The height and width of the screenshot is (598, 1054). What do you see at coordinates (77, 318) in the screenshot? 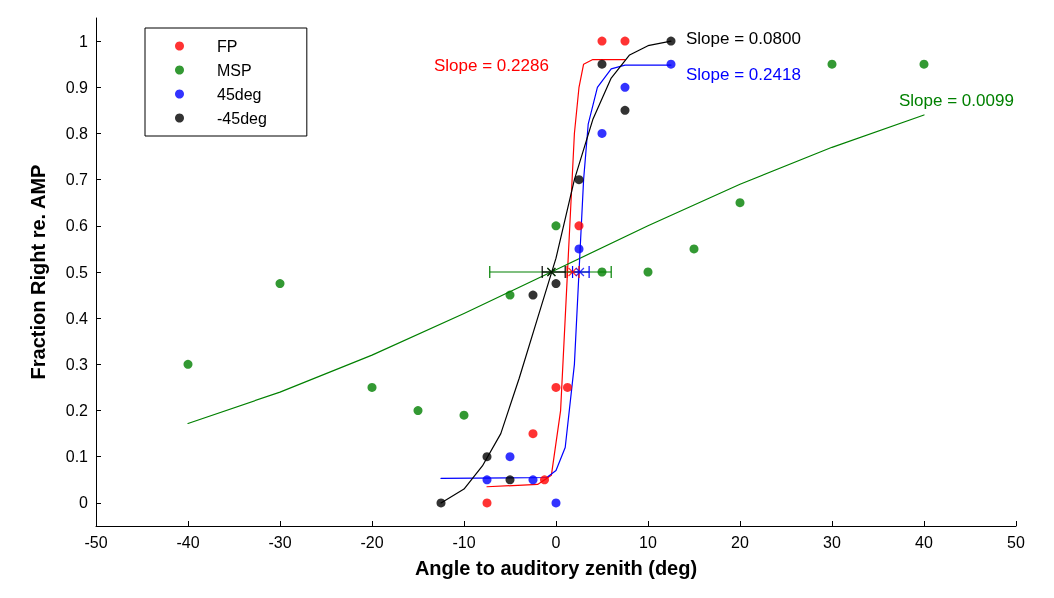
I see `y-tick-label: 0.4` at bounding box center [77, 318].